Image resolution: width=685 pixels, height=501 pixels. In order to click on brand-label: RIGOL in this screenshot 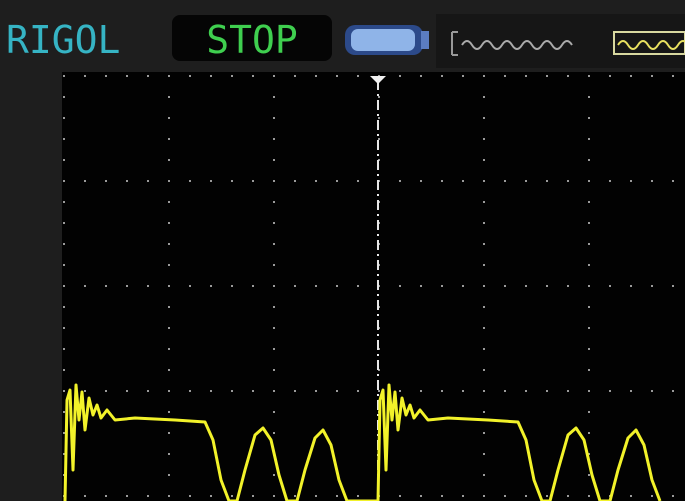, I will do `click(63, 40)`.